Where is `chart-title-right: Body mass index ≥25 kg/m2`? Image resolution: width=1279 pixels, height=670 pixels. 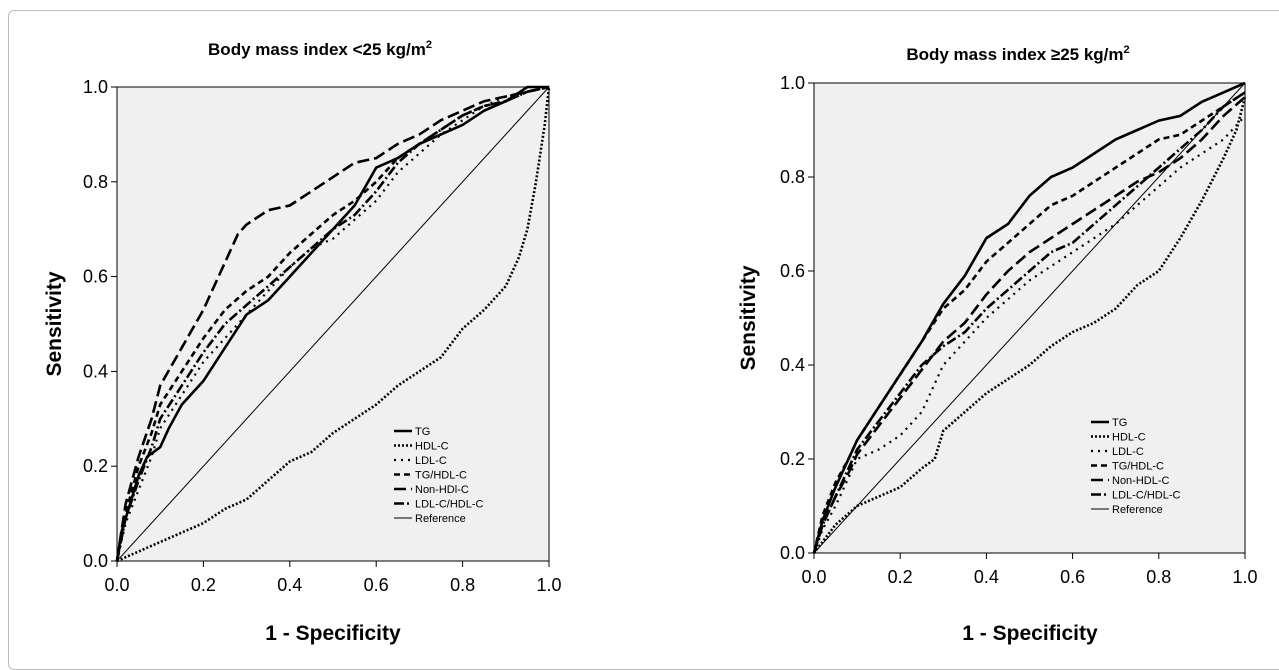 chart-title-right: Body mass index ≥25 kg/m2 is located at coordinates (1017, 54).